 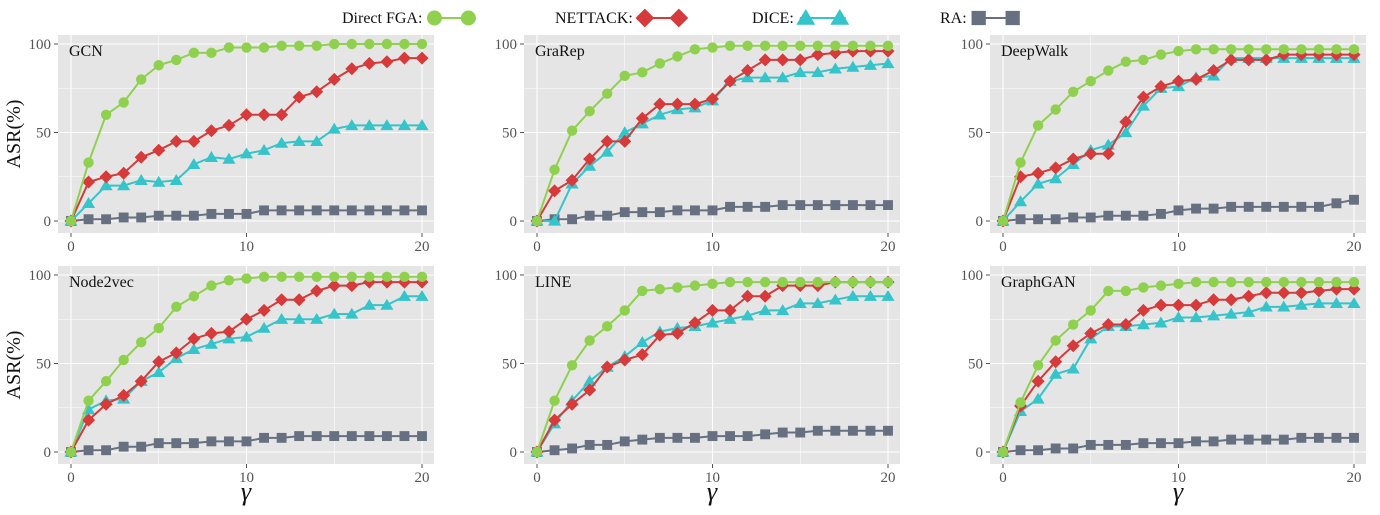 What do you see at coordinates (246, 139) in the screenshot?
I see `series-nettack` at bounding box center [246, 139].